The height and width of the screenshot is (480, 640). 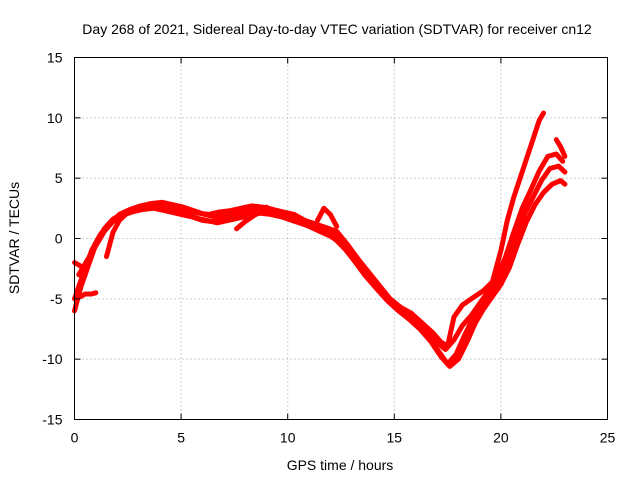 I want to click on y-tick-label: -10, so click(x=52, y=359).